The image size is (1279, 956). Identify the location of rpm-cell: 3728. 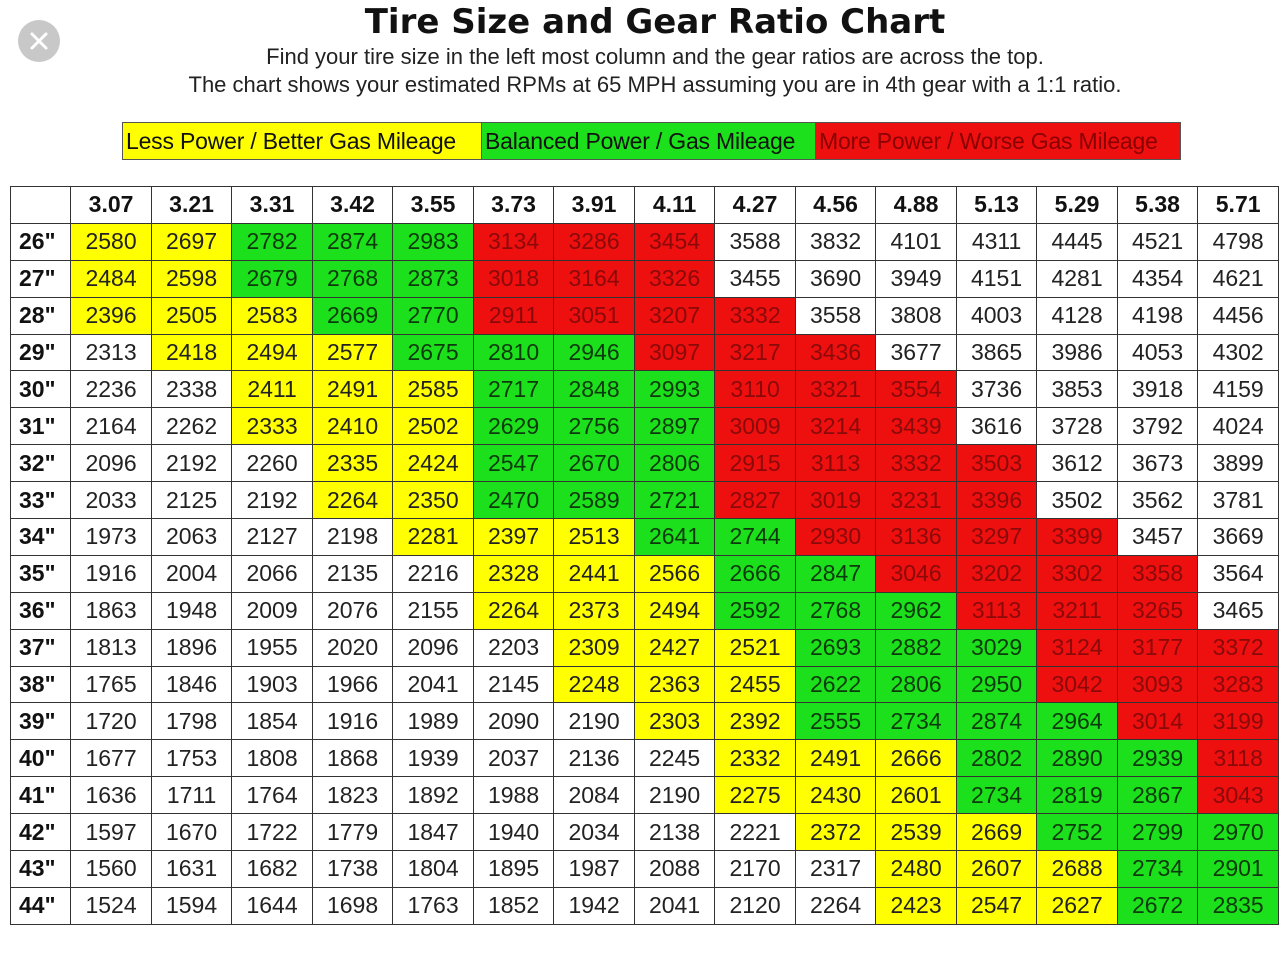
(1077, 426).